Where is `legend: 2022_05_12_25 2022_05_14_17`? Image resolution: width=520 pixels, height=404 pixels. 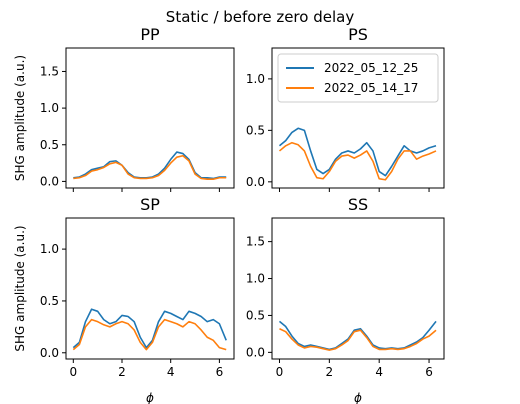
legend: 2022_05_12_25 2022_05_14_17 is located at coordinates (358, 78).